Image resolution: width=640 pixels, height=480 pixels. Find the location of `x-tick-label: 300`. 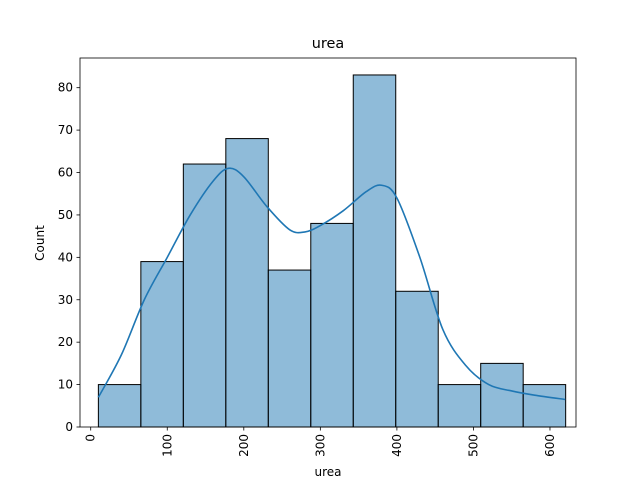

x-tick-label: 300 is located at coordinates (320, 445).